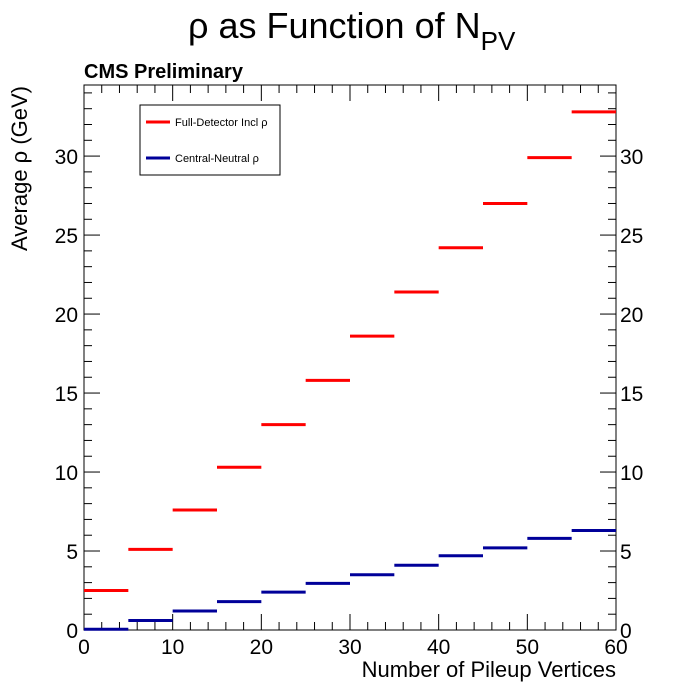 This screenshot has height=700, width=700. I want to click on y-tick-label-right: 5, so click(626, 552).